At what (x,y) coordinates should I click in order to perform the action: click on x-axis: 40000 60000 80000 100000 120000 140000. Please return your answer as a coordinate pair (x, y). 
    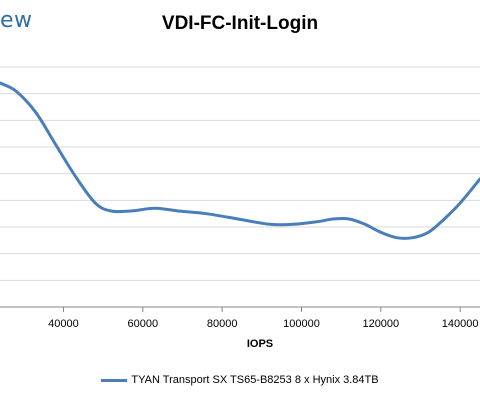
    Looking at the image, I should click on (263, 318).